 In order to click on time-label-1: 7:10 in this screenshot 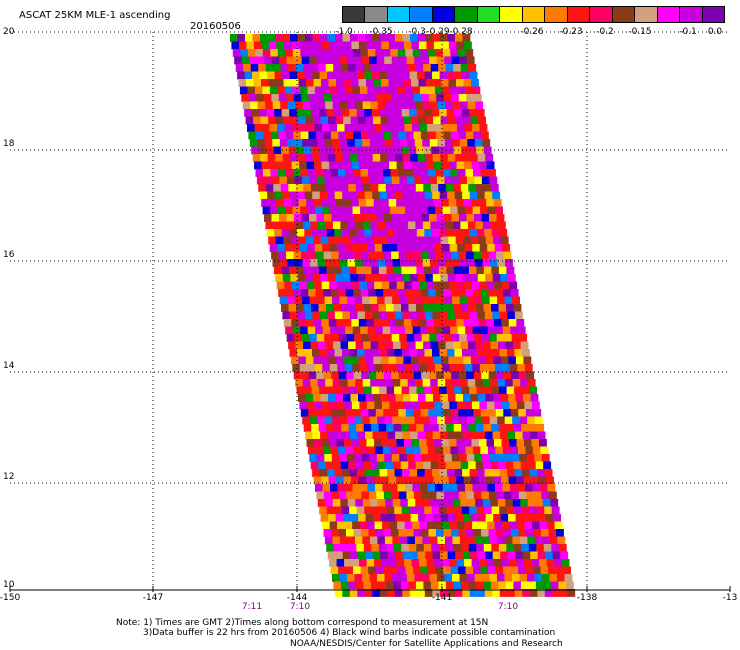, I will do `click(300, 607)`.